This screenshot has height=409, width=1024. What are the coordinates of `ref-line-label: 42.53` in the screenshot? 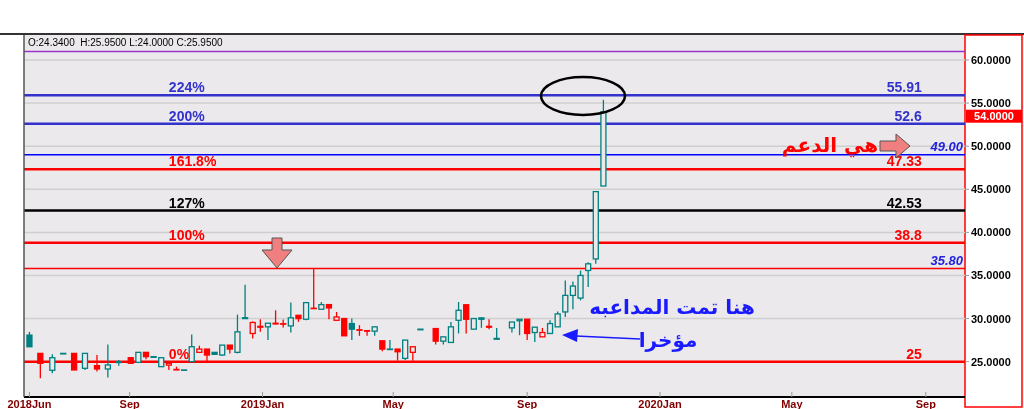 It's located at (904, 202).